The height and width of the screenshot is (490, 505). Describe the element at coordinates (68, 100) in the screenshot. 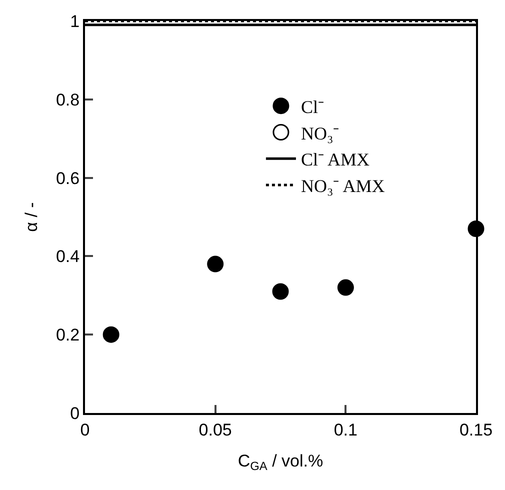

I see `y-tick-label: 0.8` at that location.